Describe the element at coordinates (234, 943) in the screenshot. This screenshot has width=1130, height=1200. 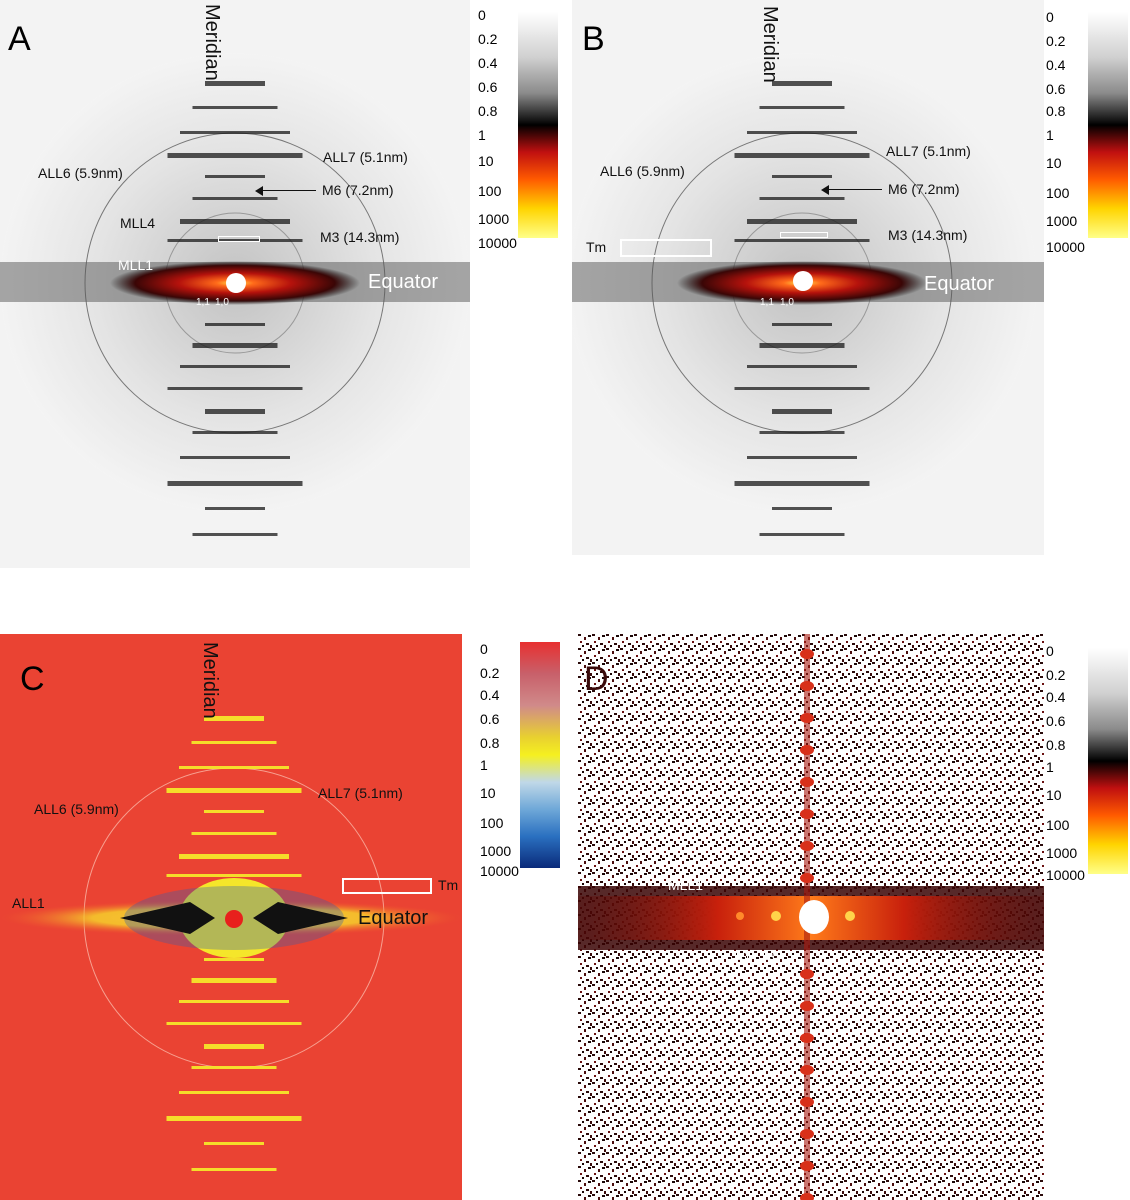
I see `layer-lines-c` at that location.